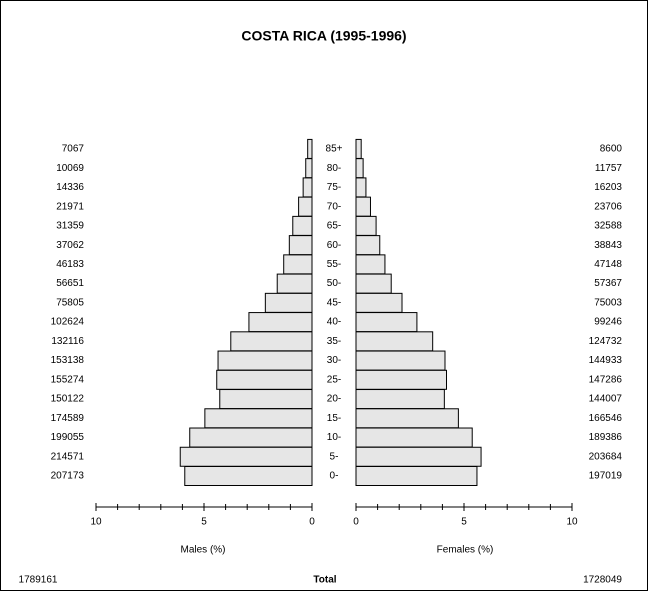 The width and height of the screenshot is (648, 591). Describe the element at coordinates (334, 206) in the screenshot. I see `age-label: 70-` at that location.